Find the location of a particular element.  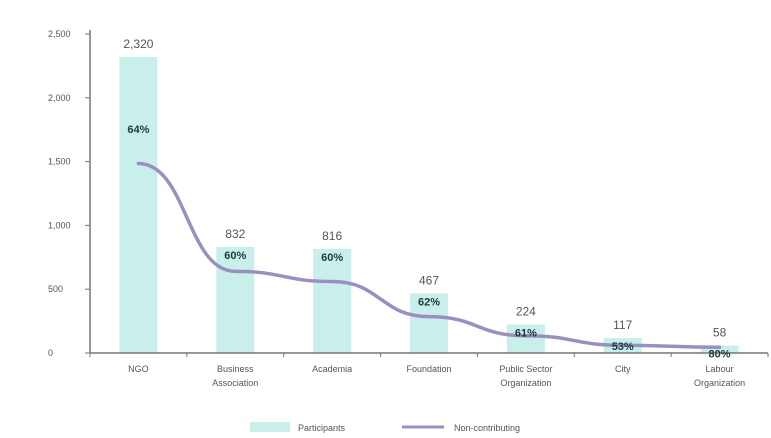

percent-label: 53% is located at coordinates (623, 347).